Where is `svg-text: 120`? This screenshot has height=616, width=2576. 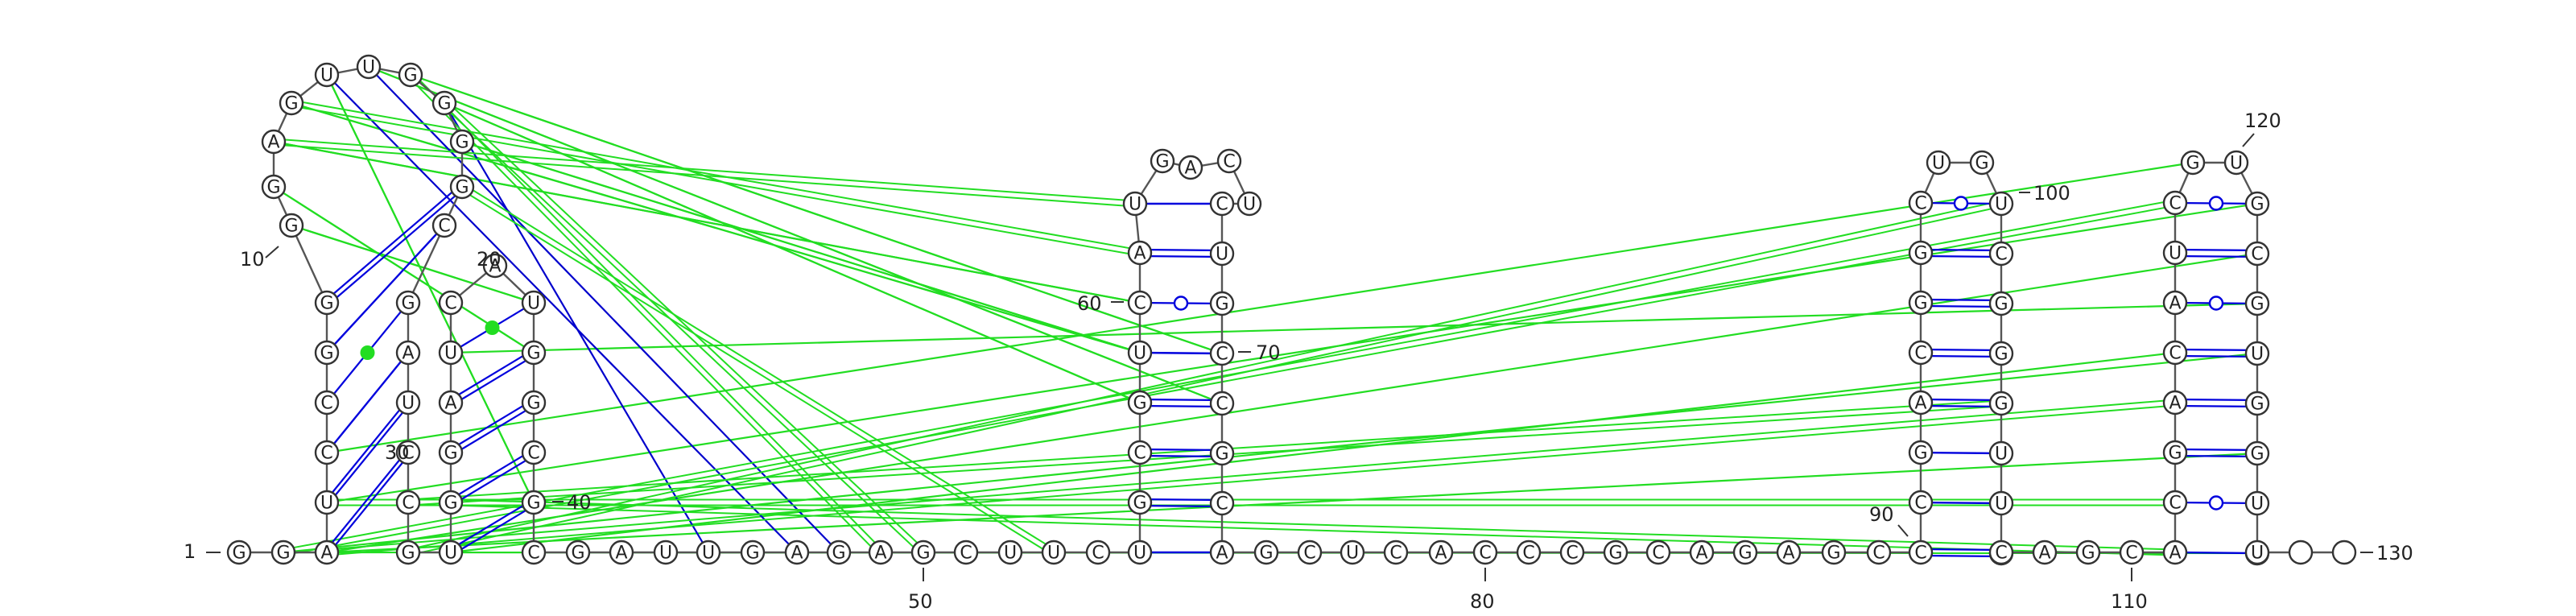 svg-text: 120 is located at coordinates (2262, 121).